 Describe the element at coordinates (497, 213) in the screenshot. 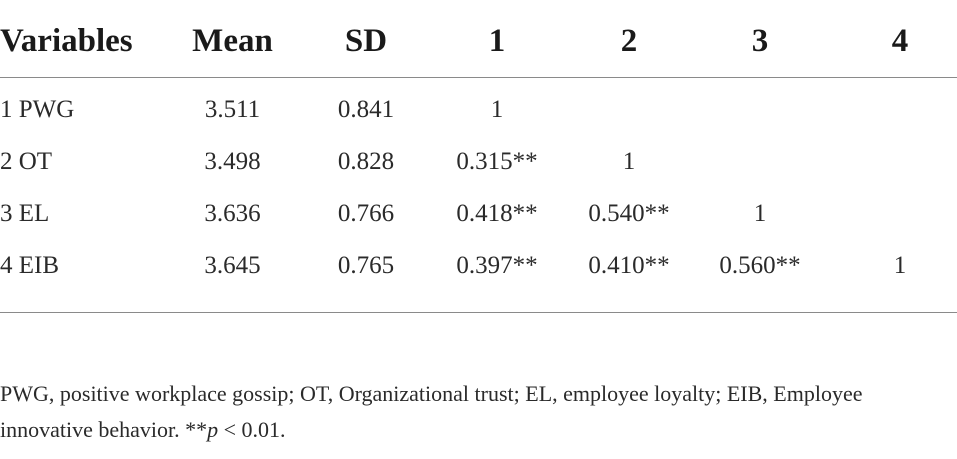

I see `row-corr-1: 0.418**` at that location.